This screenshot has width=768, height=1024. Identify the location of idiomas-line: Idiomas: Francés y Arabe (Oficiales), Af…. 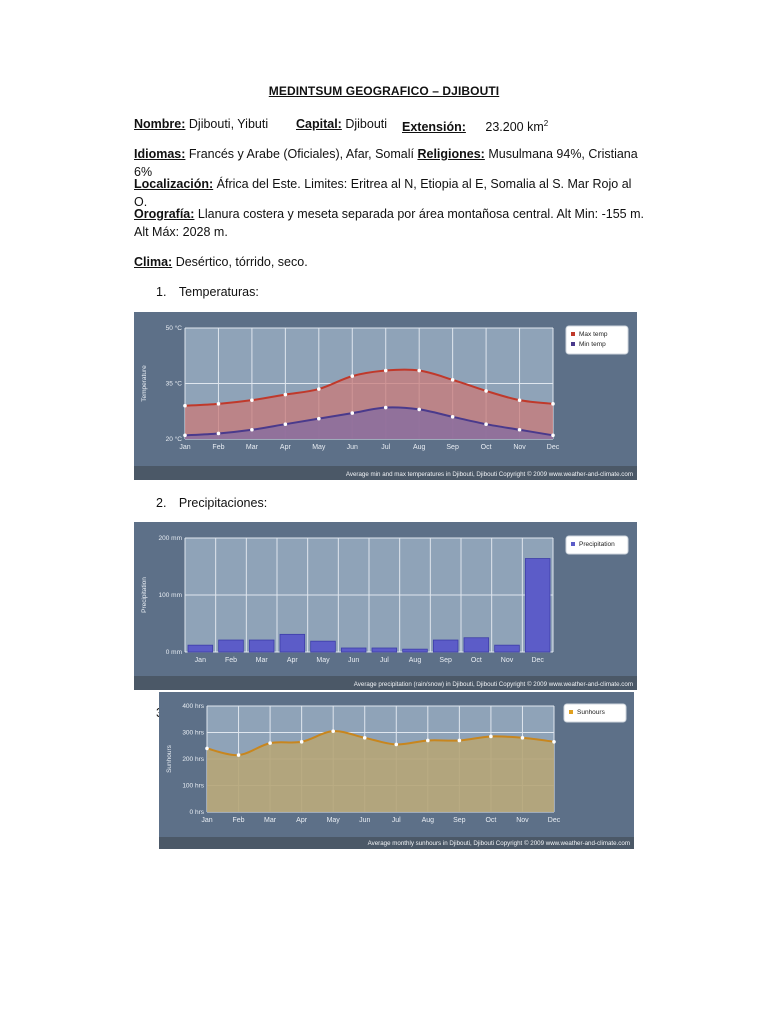
(389, 163).